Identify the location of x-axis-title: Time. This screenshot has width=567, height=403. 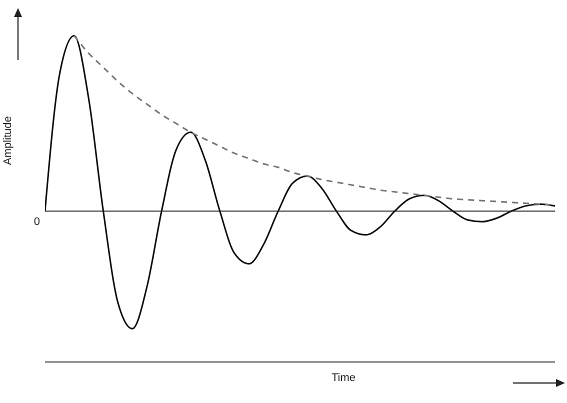
(343, 378).